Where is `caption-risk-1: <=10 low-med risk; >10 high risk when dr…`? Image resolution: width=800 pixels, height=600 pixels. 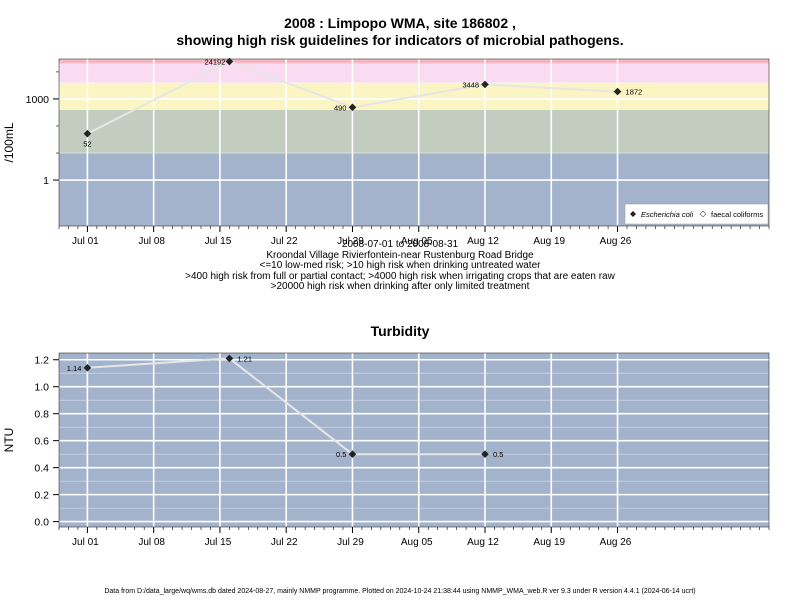 caption-risk-1: <=10 low-med risk; >10 high risk when dr… is located at coordinates (400, 265).